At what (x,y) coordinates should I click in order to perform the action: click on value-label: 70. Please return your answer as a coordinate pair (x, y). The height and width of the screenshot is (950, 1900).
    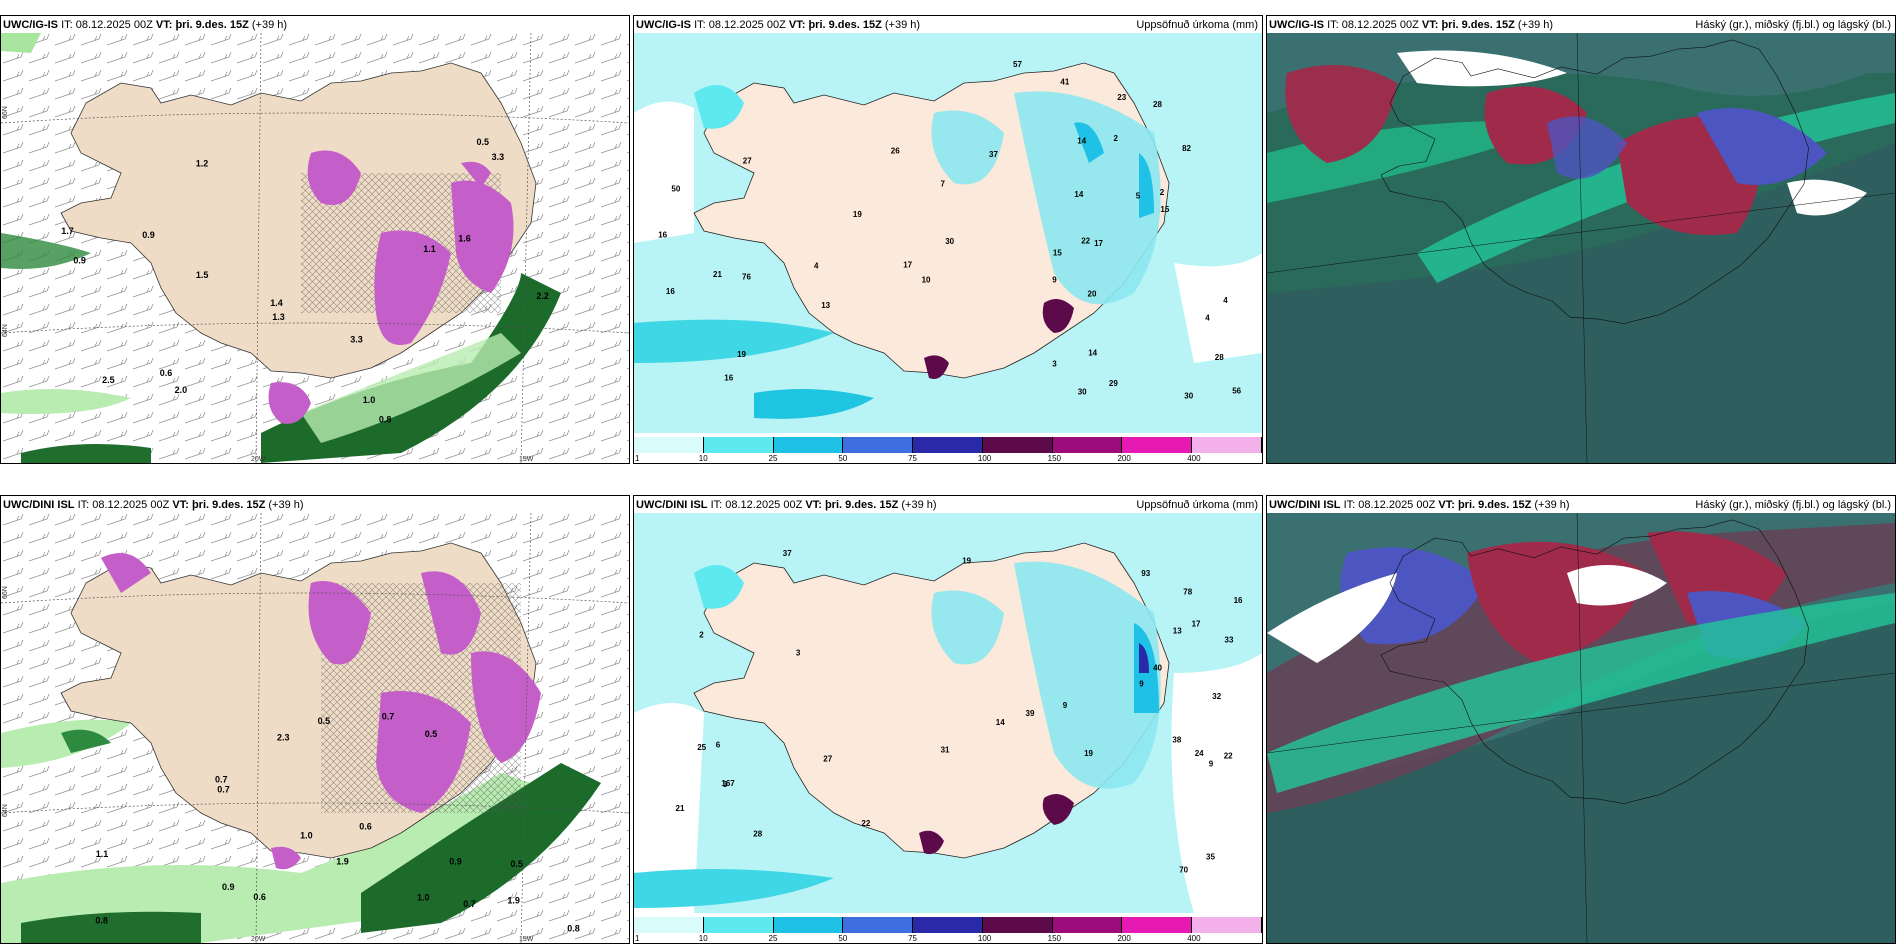
    Looking at the image, I should click on (1183, 870).